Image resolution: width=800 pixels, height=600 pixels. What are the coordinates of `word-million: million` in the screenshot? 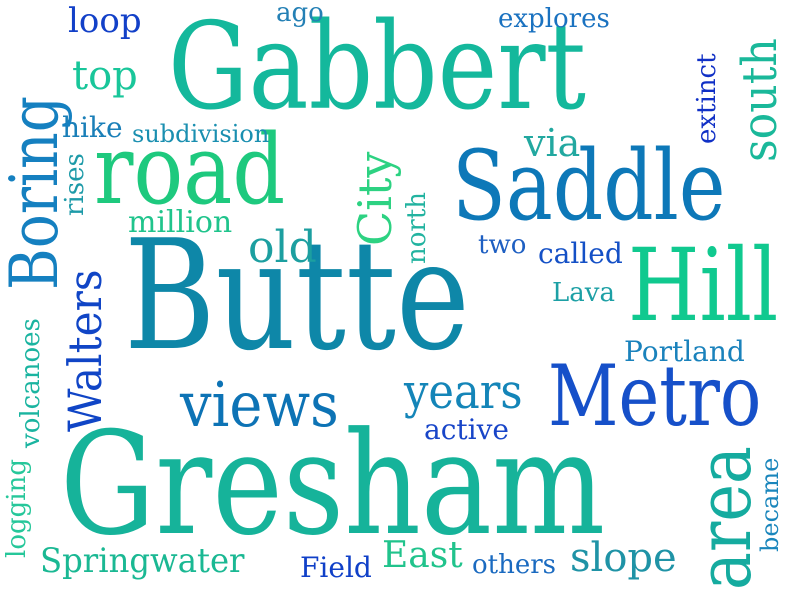 It's located at (180, 222).